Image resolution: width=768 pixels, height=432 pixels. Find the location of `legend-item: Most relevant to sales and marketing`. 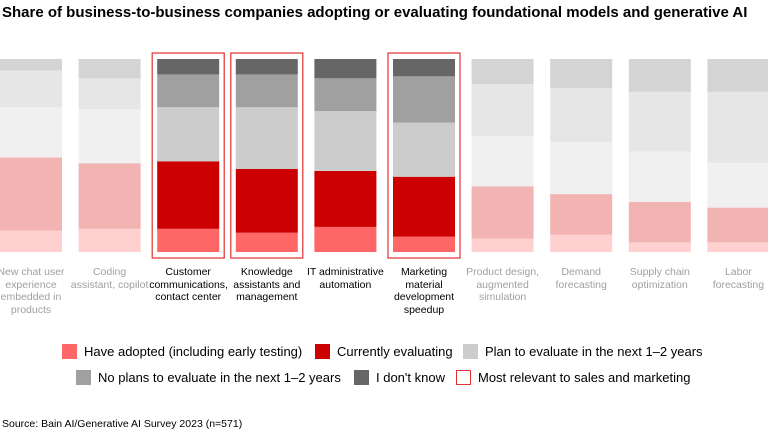

legend-item: Most relevant to sales and marketing is located at coordinates (573, 377).